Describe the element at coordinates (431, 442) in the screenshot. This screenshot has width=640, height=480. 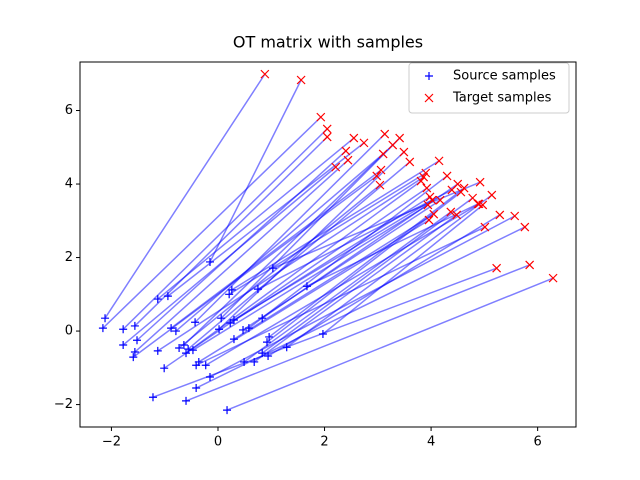
I see `x-tick-label: 4` at that location.